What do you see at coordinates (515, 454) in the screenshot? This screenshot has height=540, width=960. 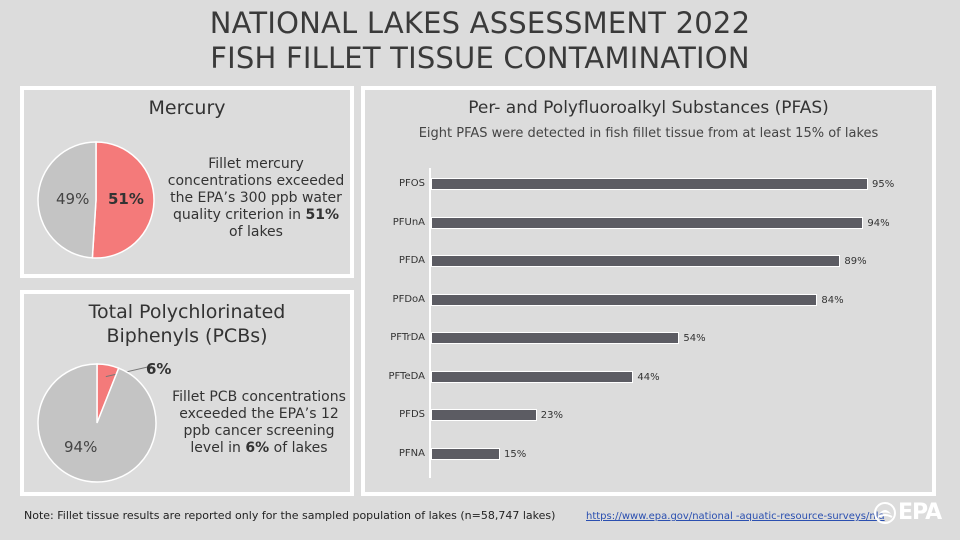 I see `bar-value-label: 15%` at bounding box center [515, 454].